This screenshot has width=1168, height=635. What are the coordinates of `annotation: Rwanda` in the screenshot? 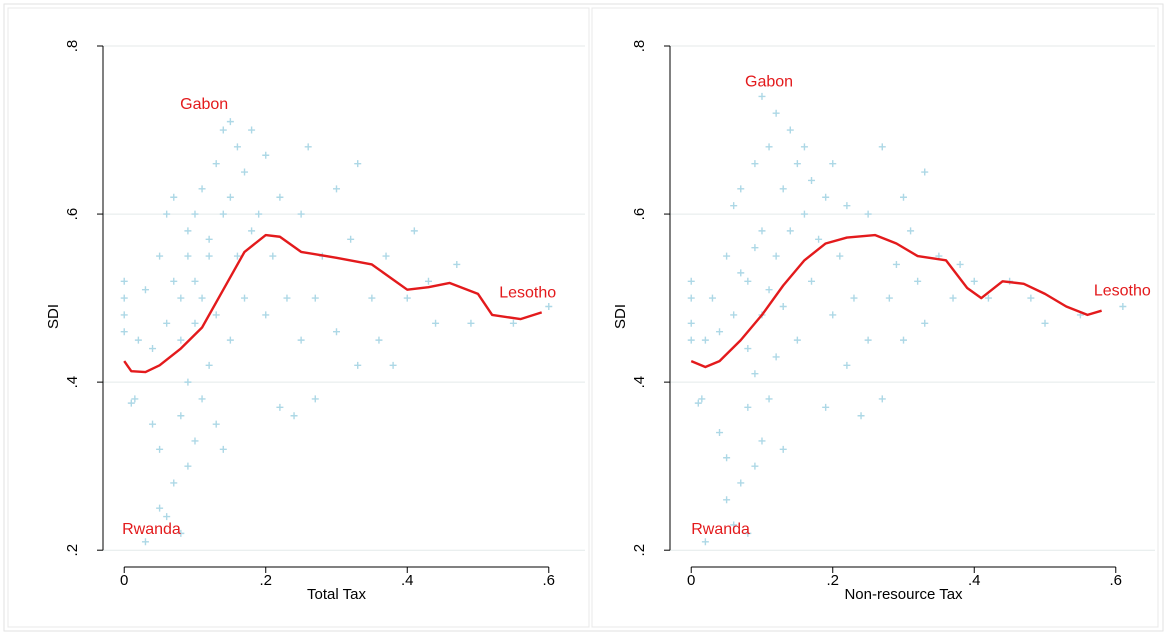 It's located at (720, 529).